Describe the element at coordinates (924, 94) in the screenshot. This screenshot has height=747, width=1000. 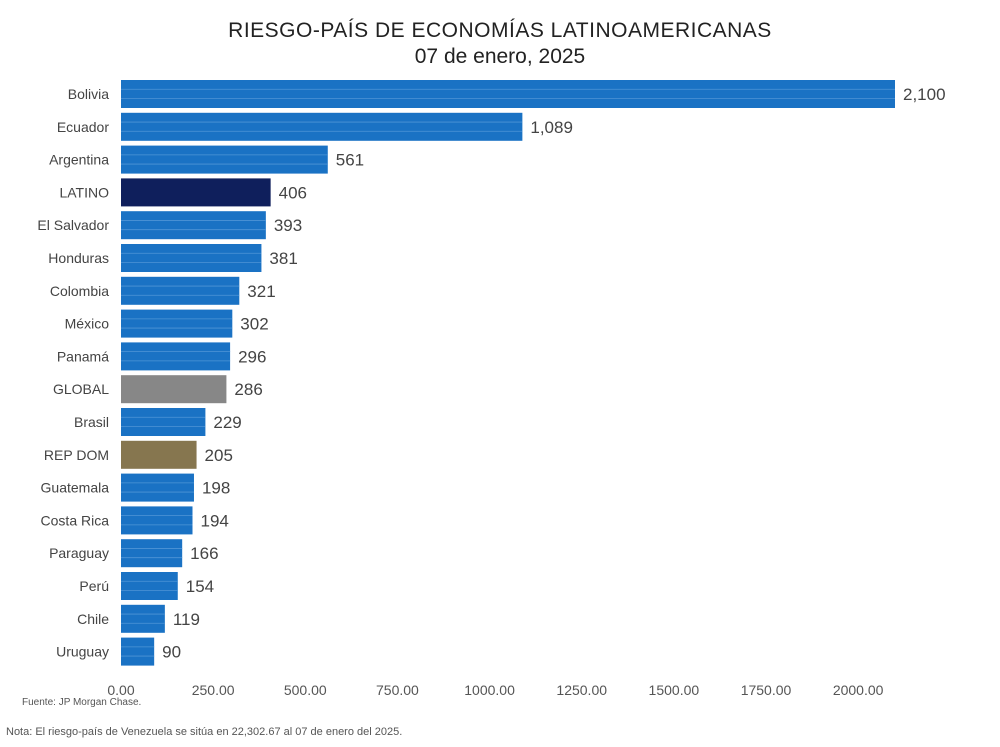
I see `data-label: 2,100` at that location.